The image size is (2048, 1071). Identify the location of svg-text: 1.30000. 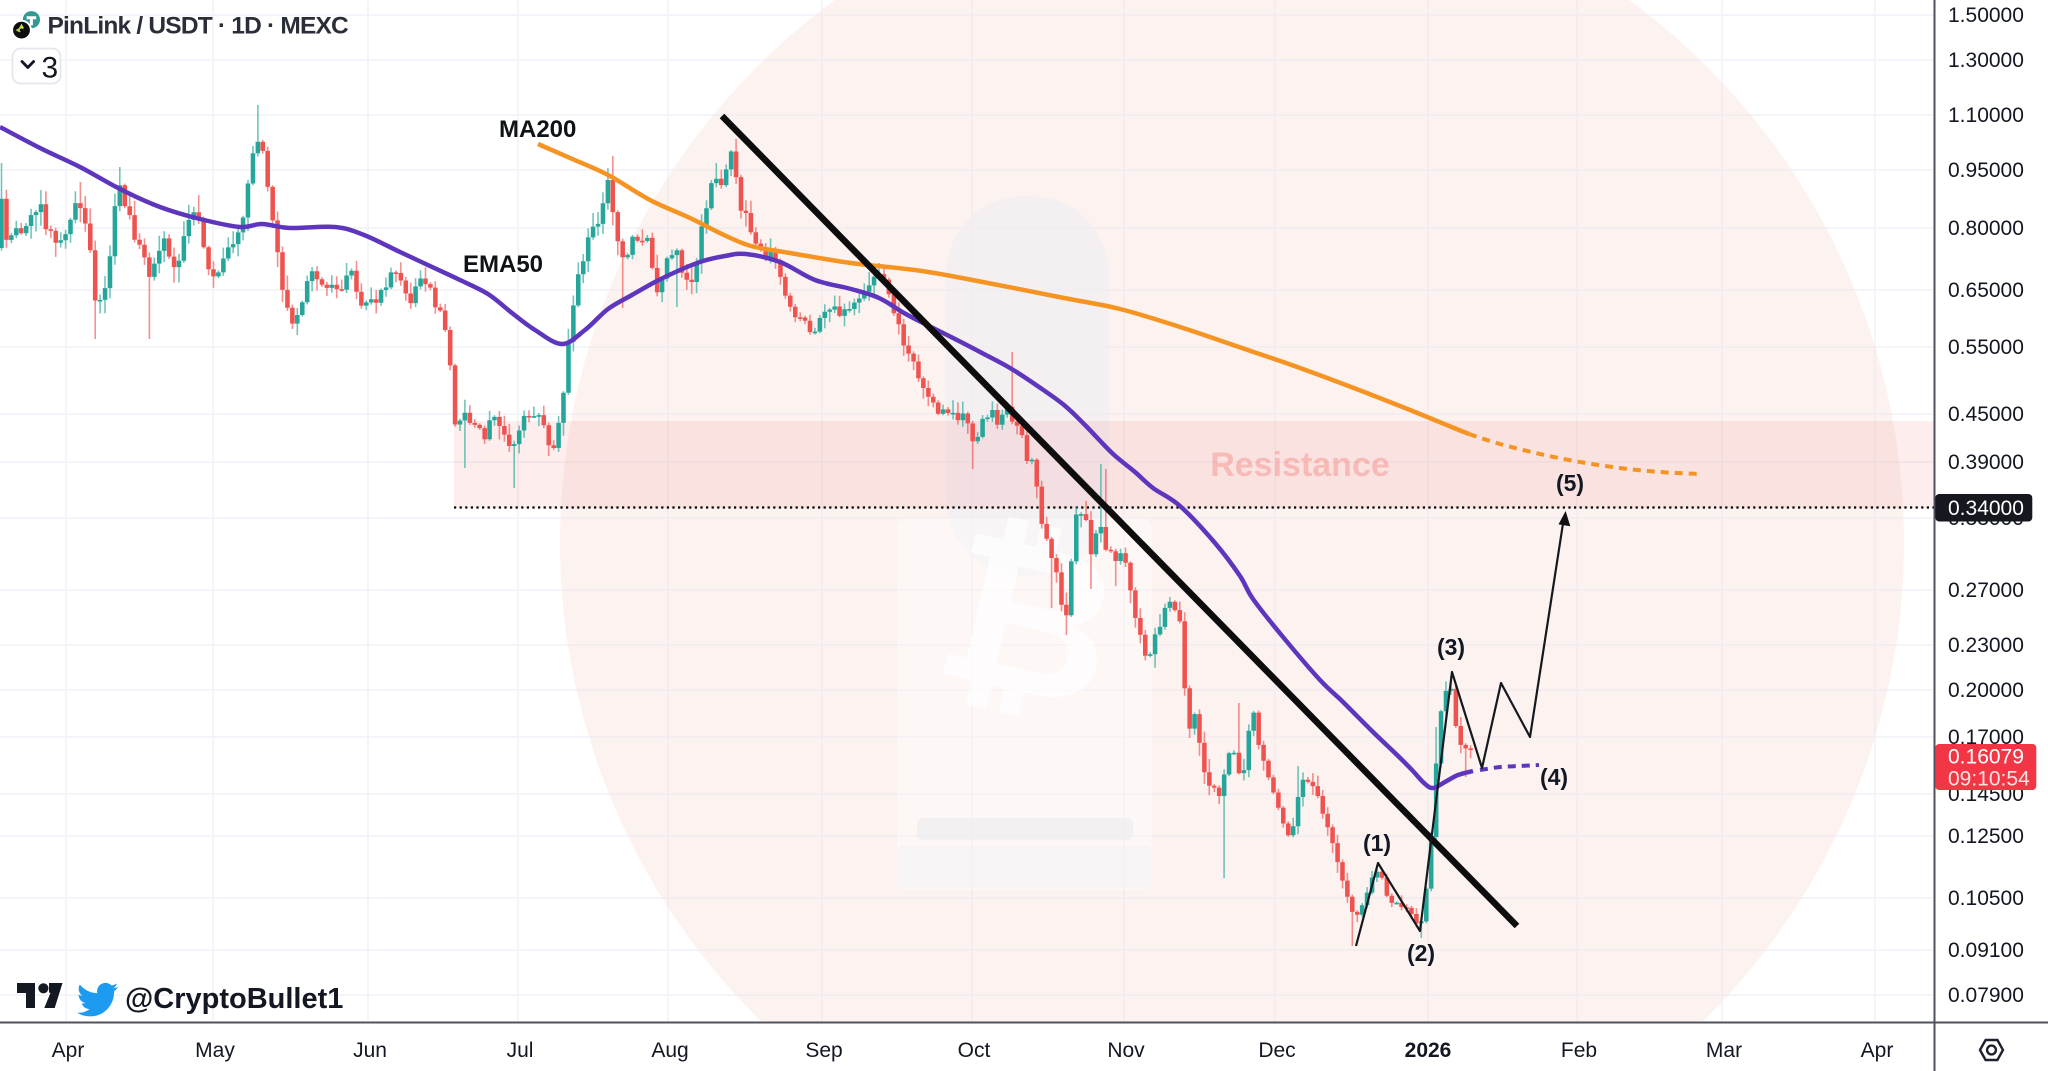
(1986, 60).